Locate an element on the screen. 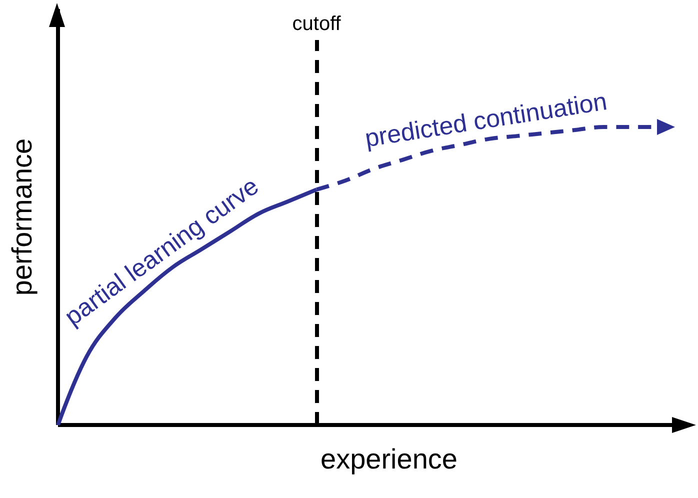  text: predicted continuation is located at coordinates (486, 120).